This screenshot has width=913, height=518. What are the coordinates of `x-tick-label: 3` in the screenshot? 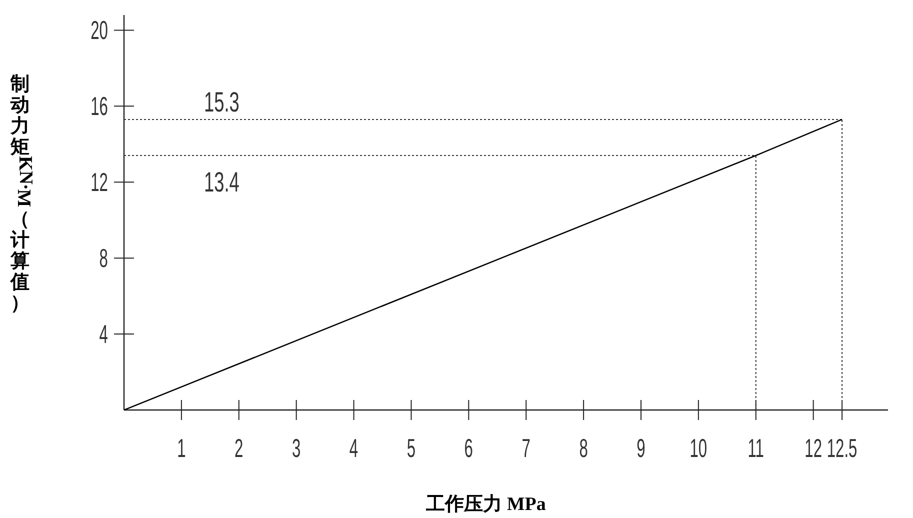 It's located at (296, 449).